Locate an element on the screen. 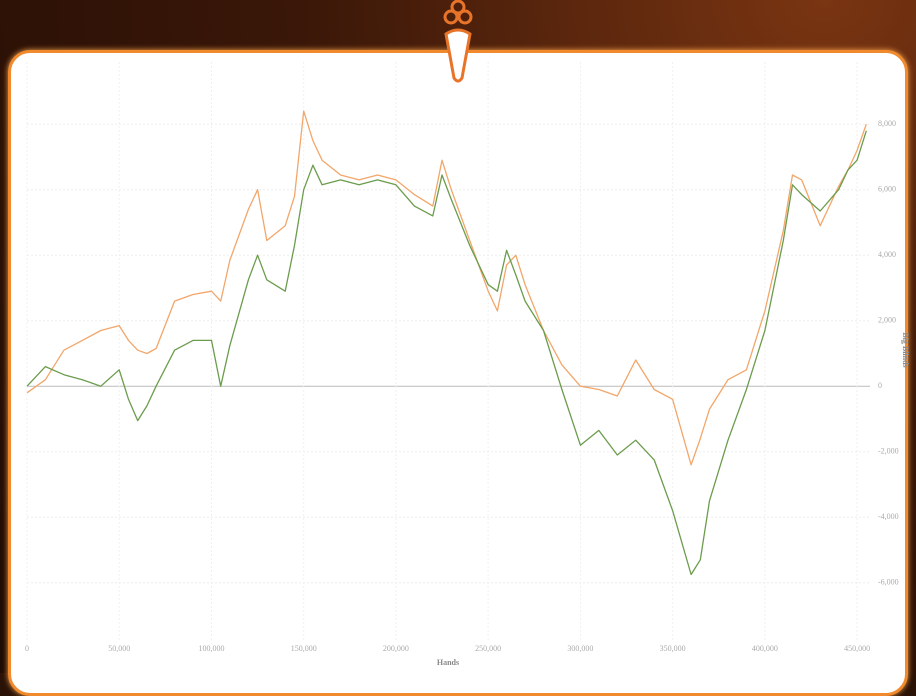  y-tick-label: 2,000 is located at coordinates (887, 320).